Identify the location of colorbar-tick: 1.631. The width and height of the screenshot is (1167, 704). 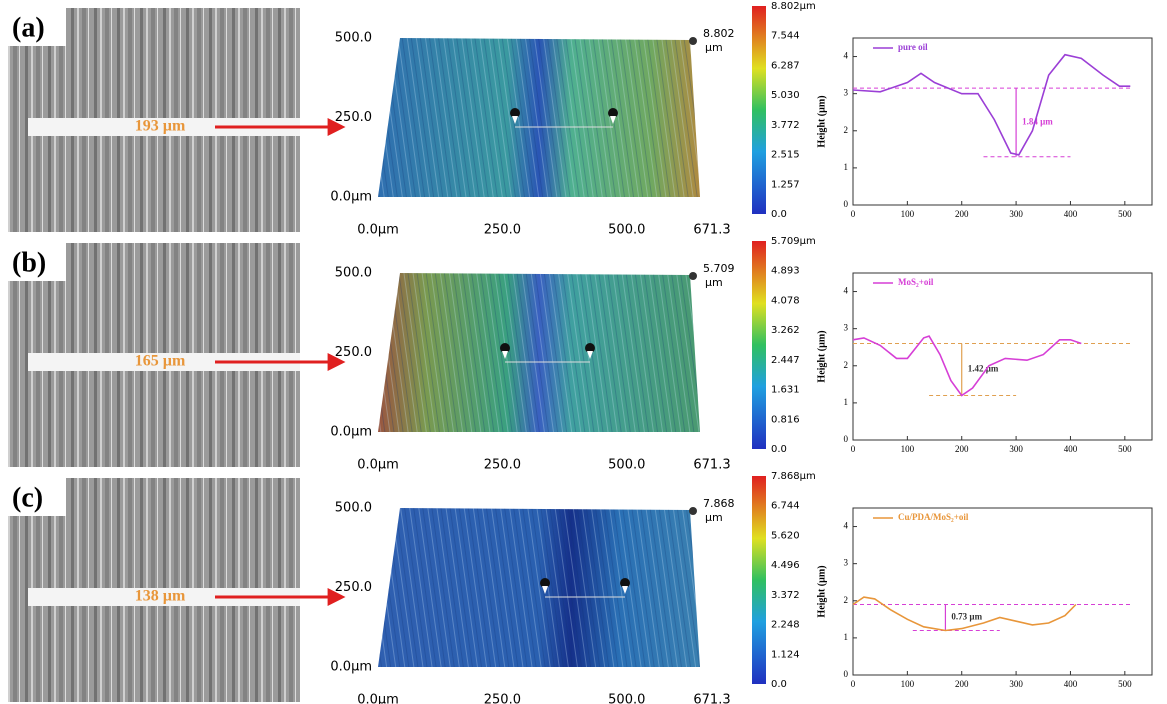
(785, 390).